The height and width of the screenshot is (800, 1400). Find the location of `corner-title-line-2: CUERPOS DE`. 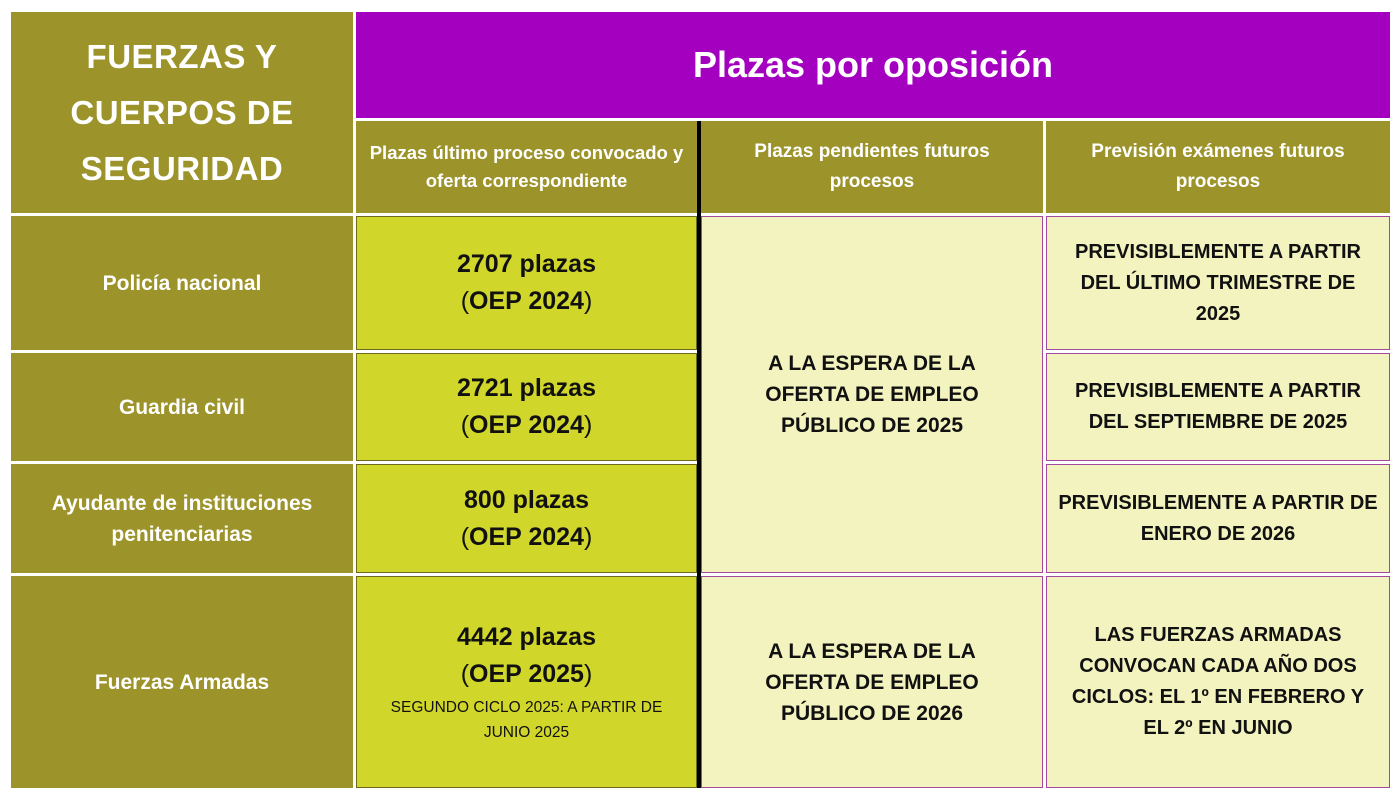

corner-title-line-2: CUERPOS DE is located at coordinates (182, 112).